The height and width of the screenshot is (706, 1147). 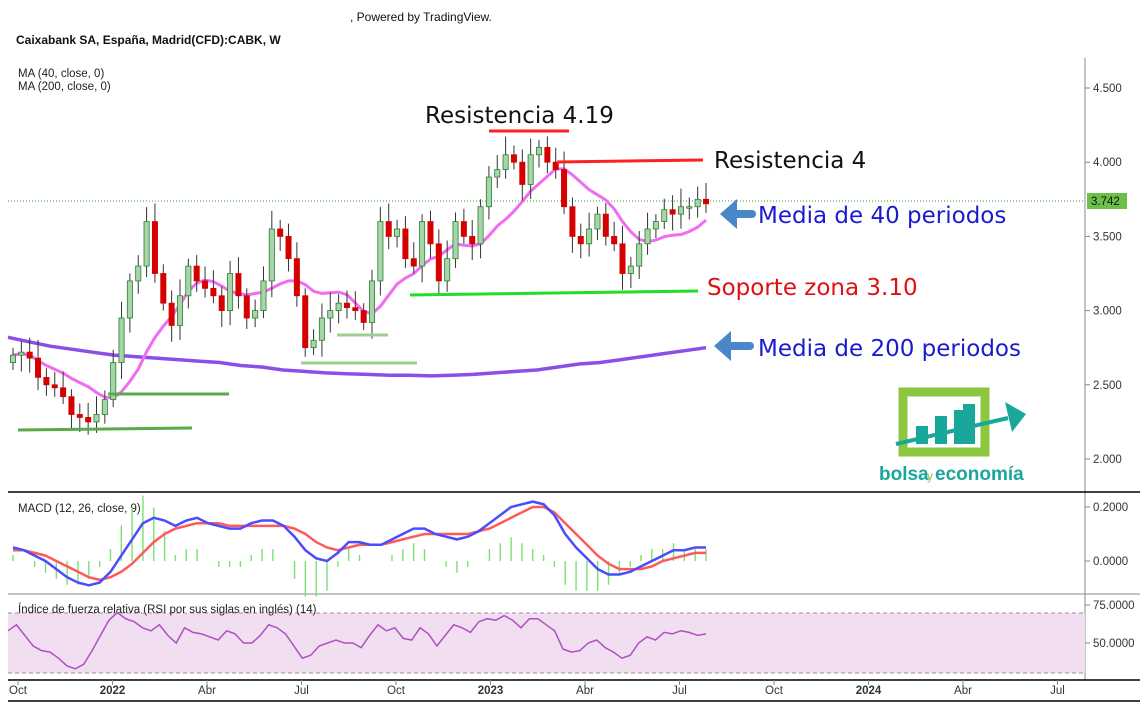 What do you see at coordinates (61, 74) in the screenshot?
I see `ma40-label: MA (40, close, 0)` at bounding box center [61, 74].